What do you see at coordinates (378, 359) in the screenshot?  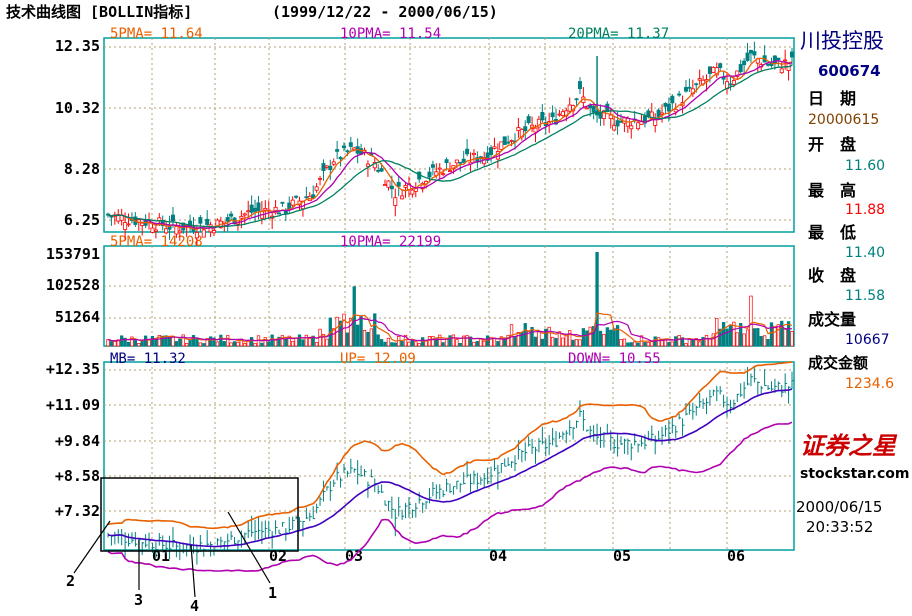 I see `up-label: UP= 12.09` at bounding box center [378, 359].